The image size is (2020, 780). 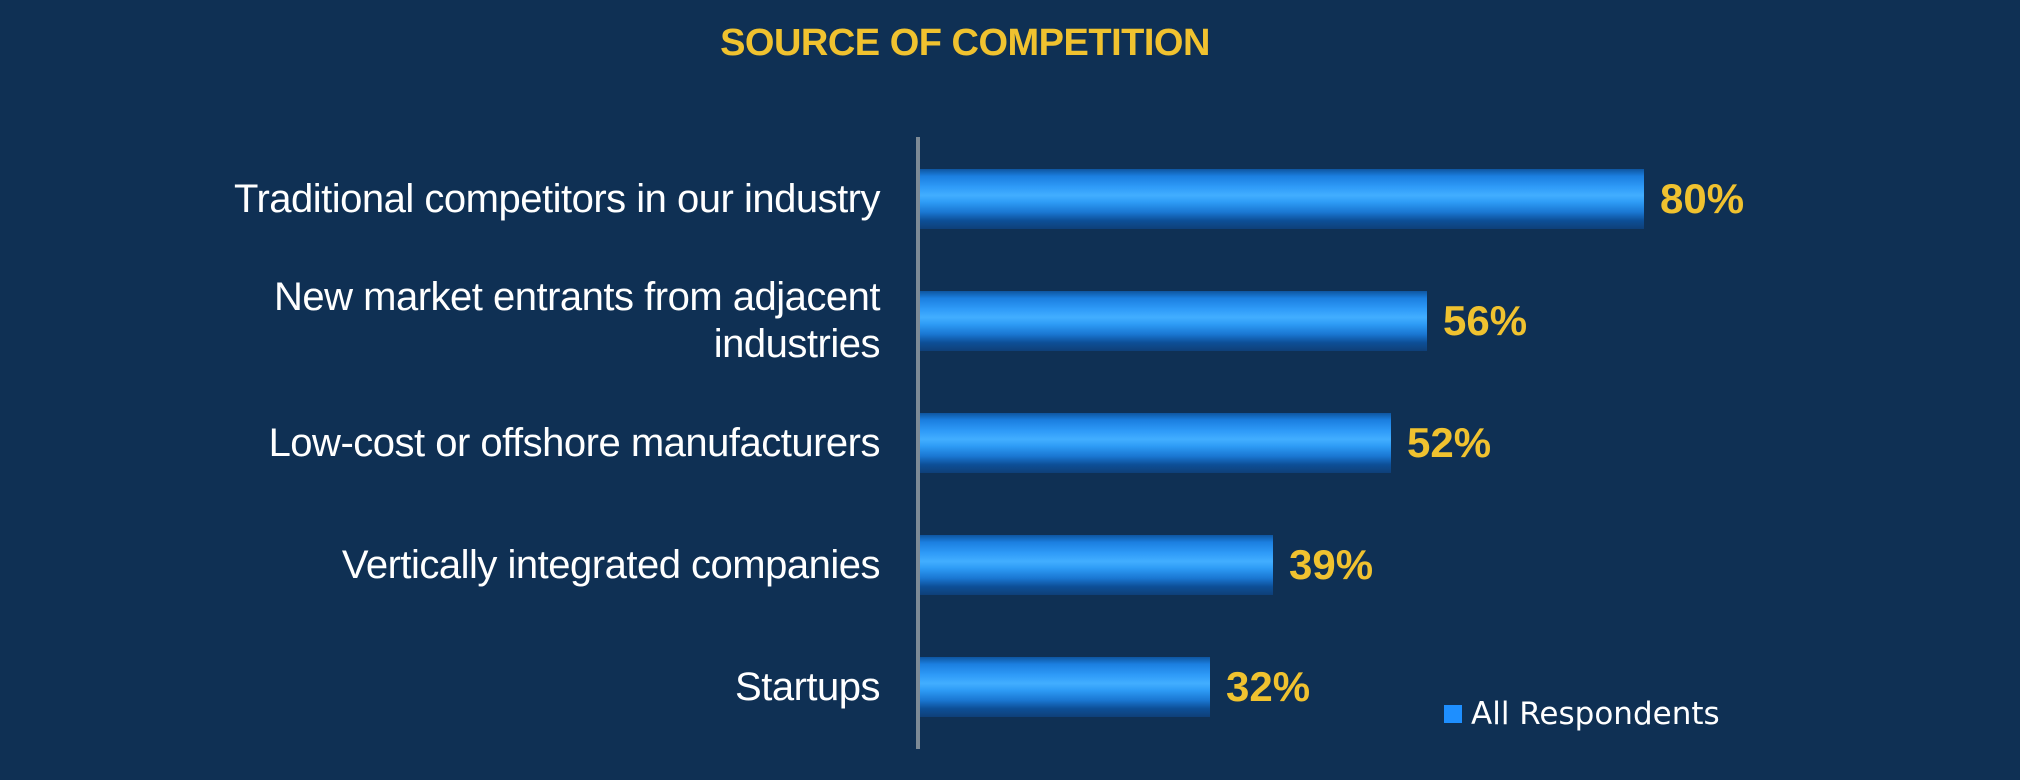 What do you see at coordinates (918, 443) in the screenshot?
I see `axis-line` at bounding box center [918, 443].